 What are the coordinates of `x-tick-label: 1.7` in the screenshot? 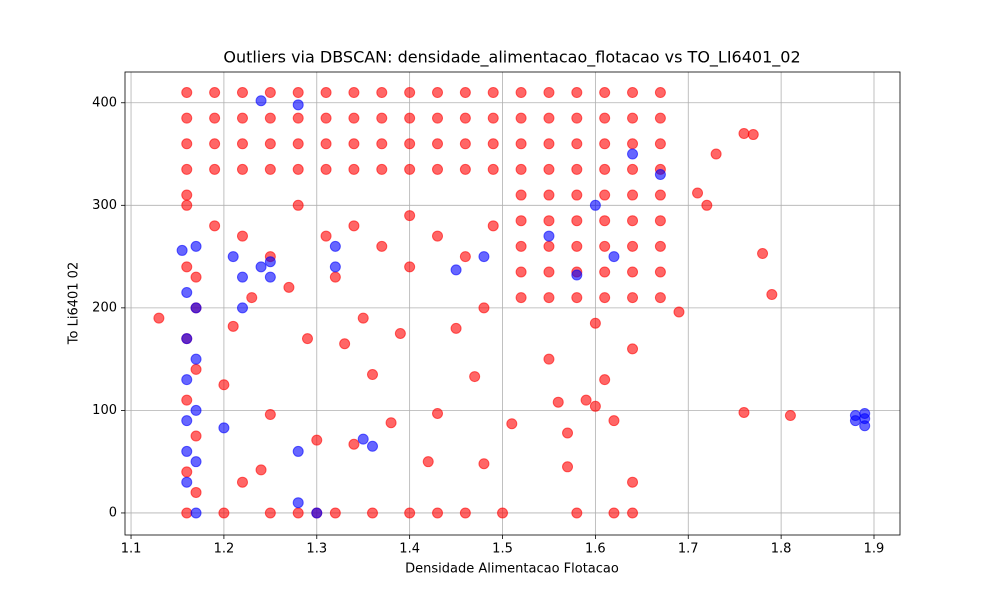 It's located at (688, 549).